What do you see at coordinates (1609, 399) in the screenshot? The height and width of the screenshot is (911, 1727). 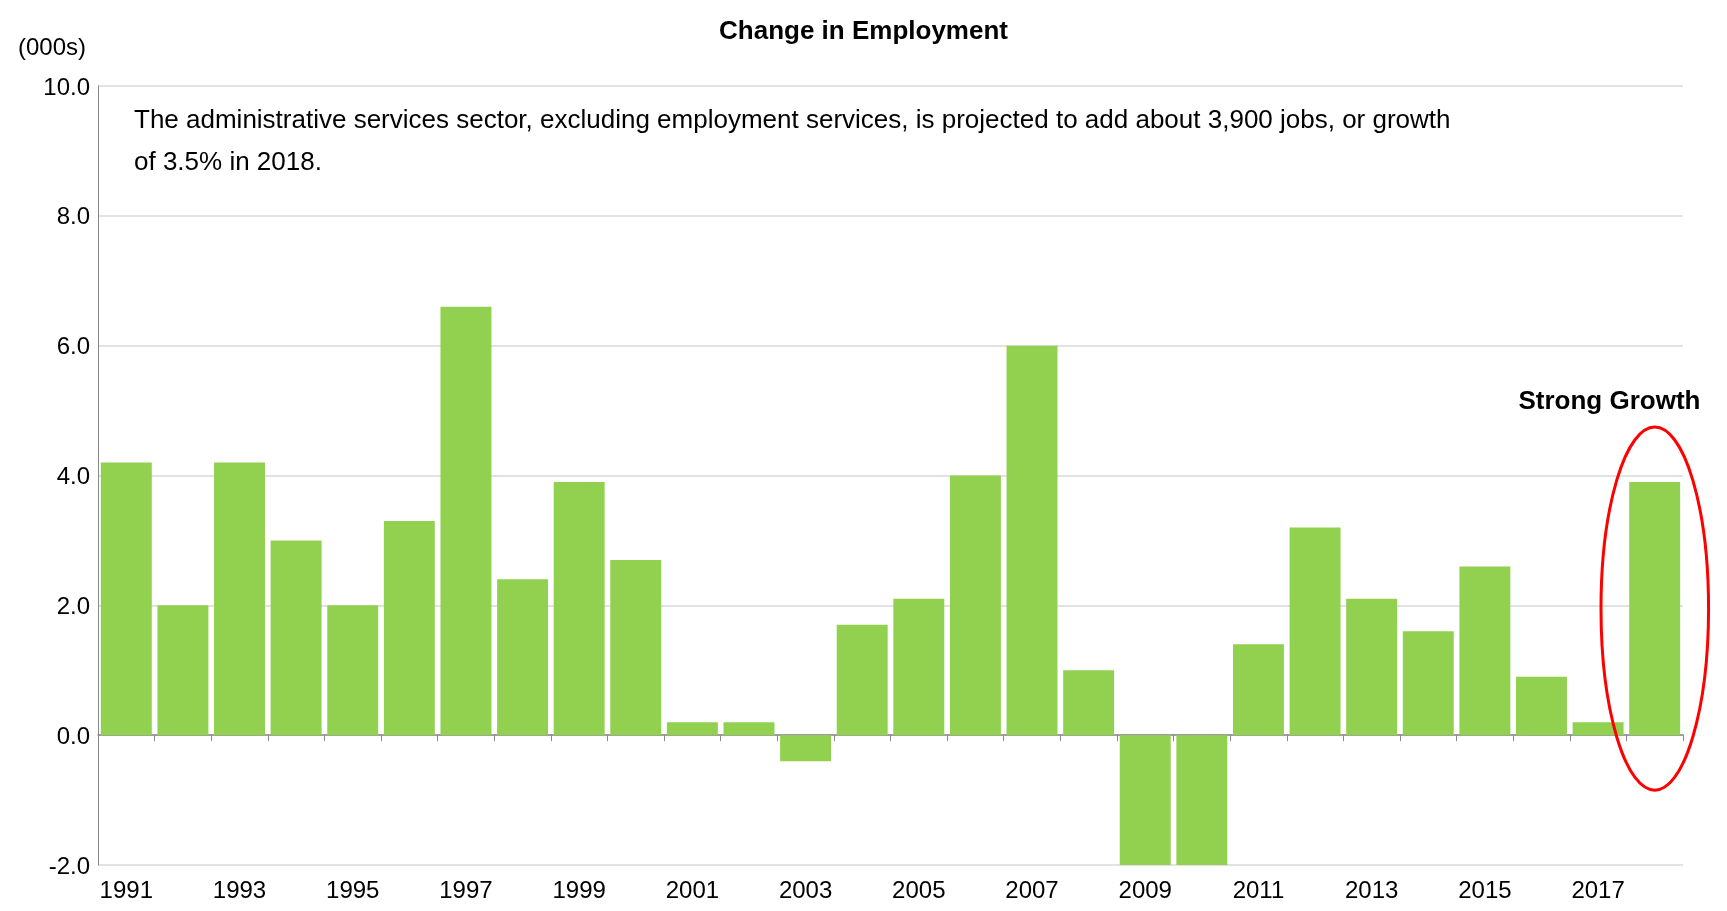 I see `annotation: Strong Growth` at bounding box center [1609, 399].